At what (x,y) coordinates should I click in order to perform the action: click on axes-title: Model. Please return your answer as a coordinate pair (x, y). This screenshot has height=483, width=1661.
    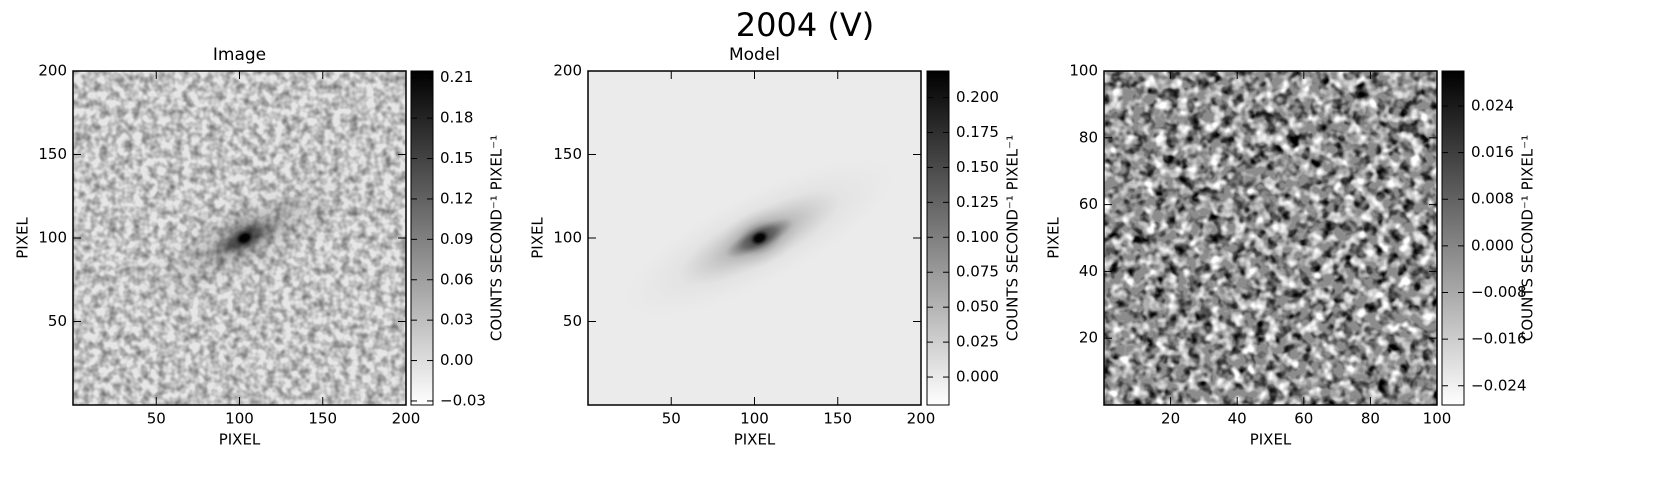
    Looking at the image, I should click on (754, 55).